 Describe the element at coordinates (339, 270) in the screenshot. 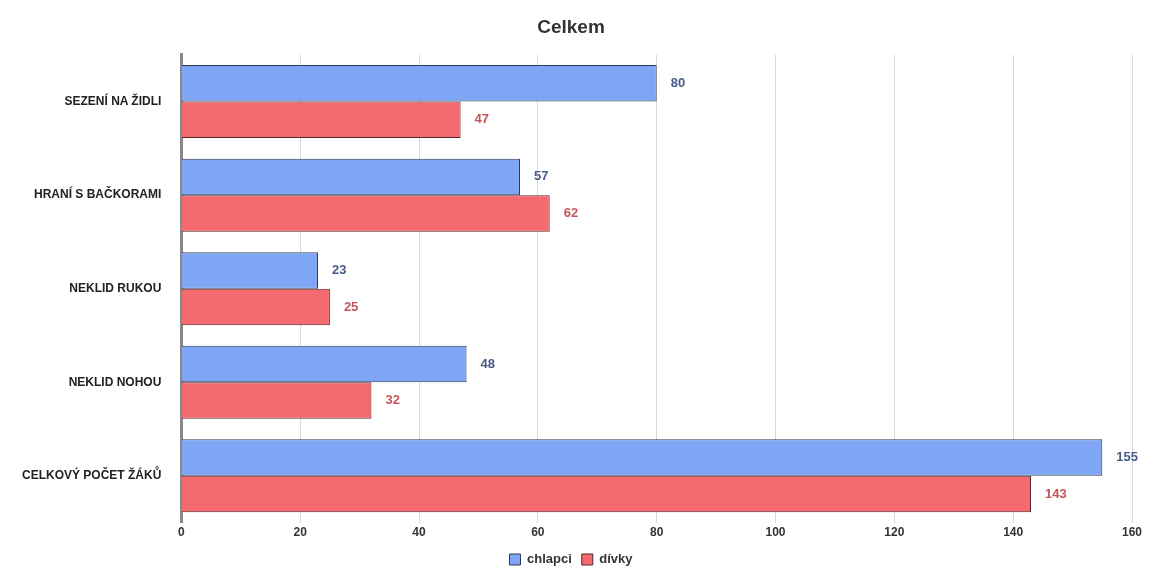

I see `data-label: 23` at that location.